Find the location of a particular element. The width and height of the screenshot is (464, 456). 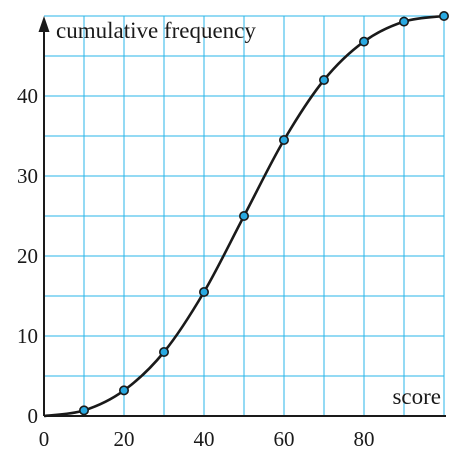

y-tick-label: 40 is located at coordinates (27, 96).